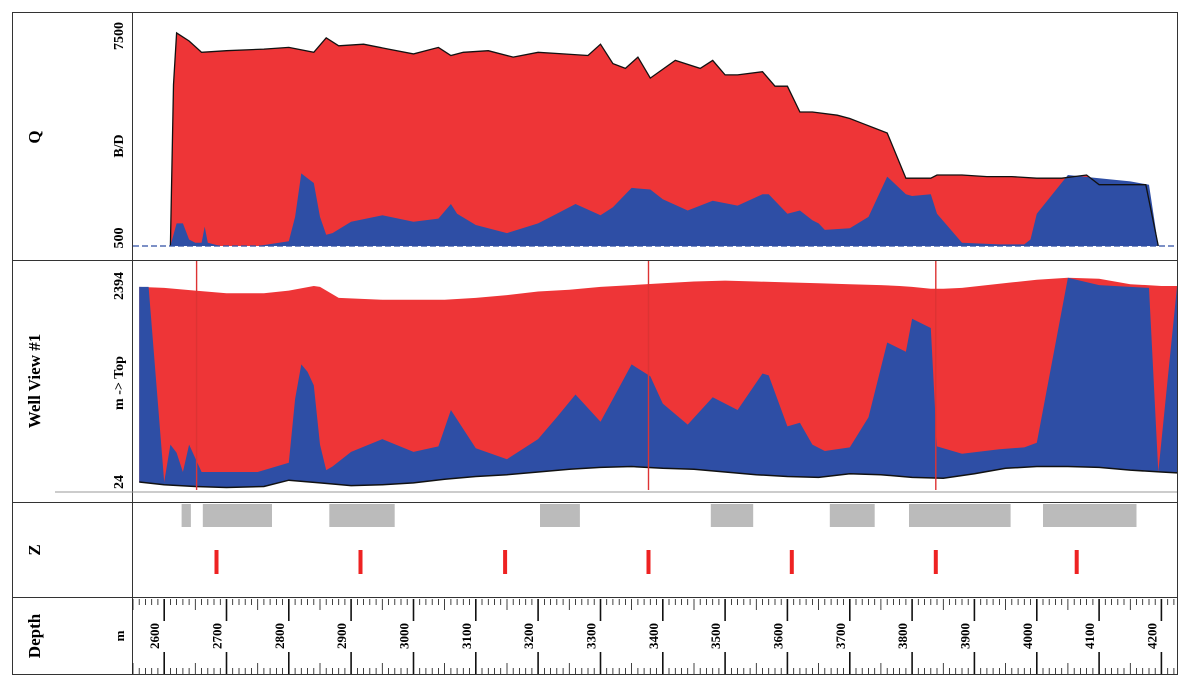  Describe the element at coordinates (902, 636) in the screenshot. I see `depth-tick-label: 3800` at that location.